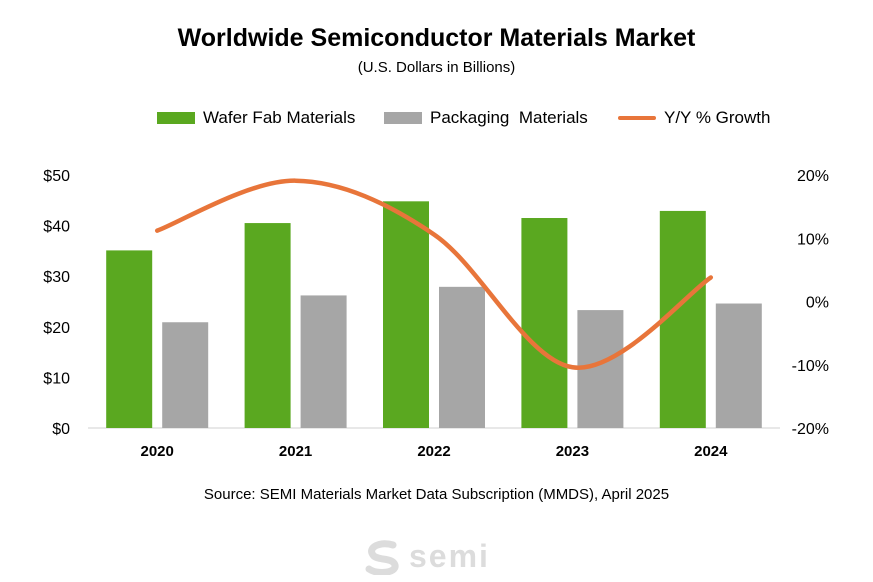 The image size is (873, 582). Describe the element at coordinates (810, 429) in the screenshot. I see `y-right-tick-label: -20%` at that location.